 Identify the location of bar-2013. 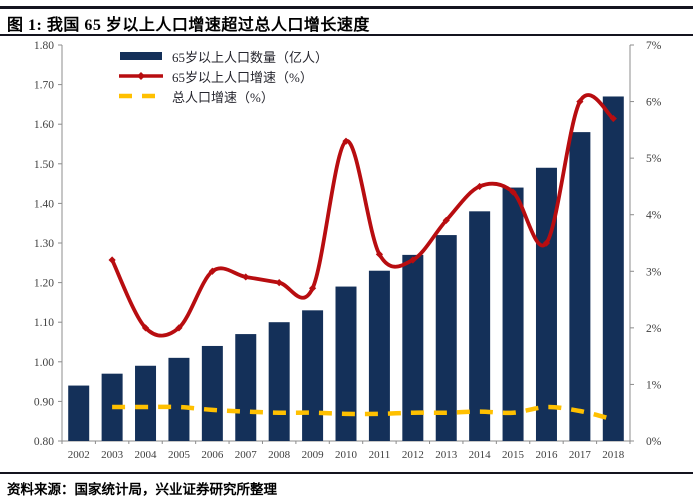
(446, 338).